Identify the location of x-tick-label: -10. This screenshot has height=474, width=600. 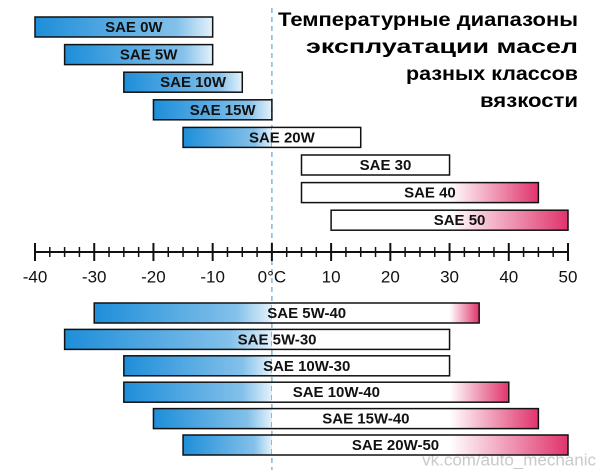
(212, 276).